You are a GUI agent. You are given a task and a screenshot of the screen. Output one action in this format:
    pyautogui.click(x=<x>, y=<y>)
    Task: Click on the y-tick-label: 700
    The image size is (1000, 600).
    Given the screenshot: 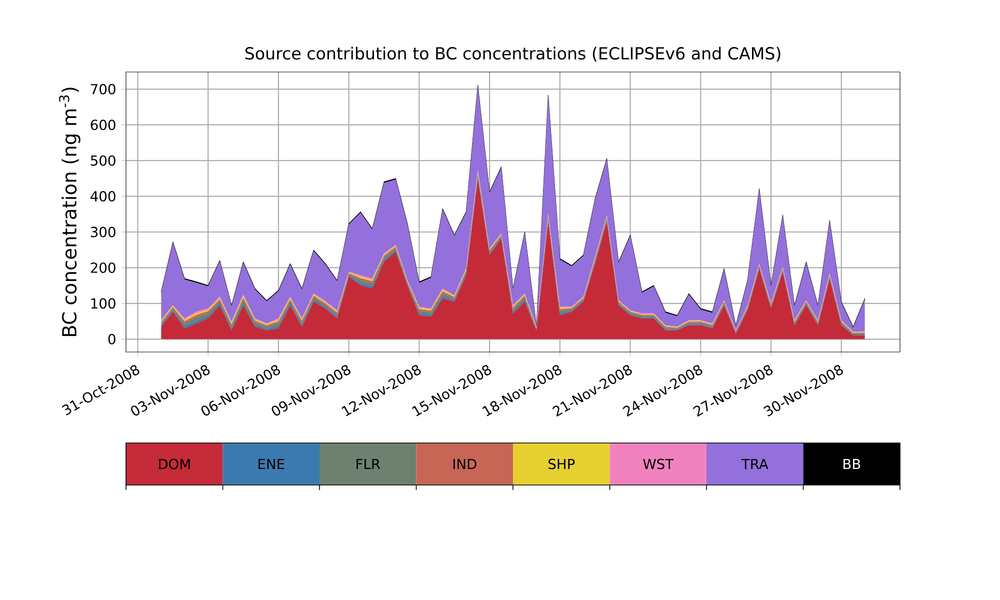 What is the action you would take?
    pyautogui.click(x=103, y=89)
    